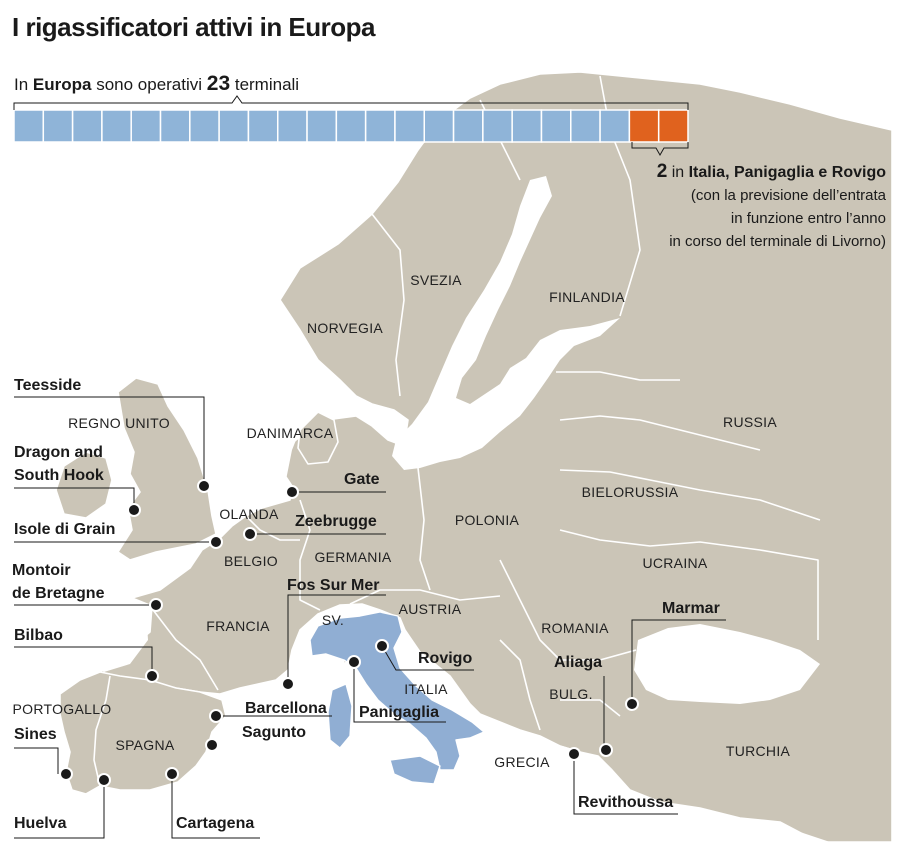  Describe the element at coordinates (193, 27) in the screenshot. I see `page-title: I rigassificatori attivi in Europa` at that location.